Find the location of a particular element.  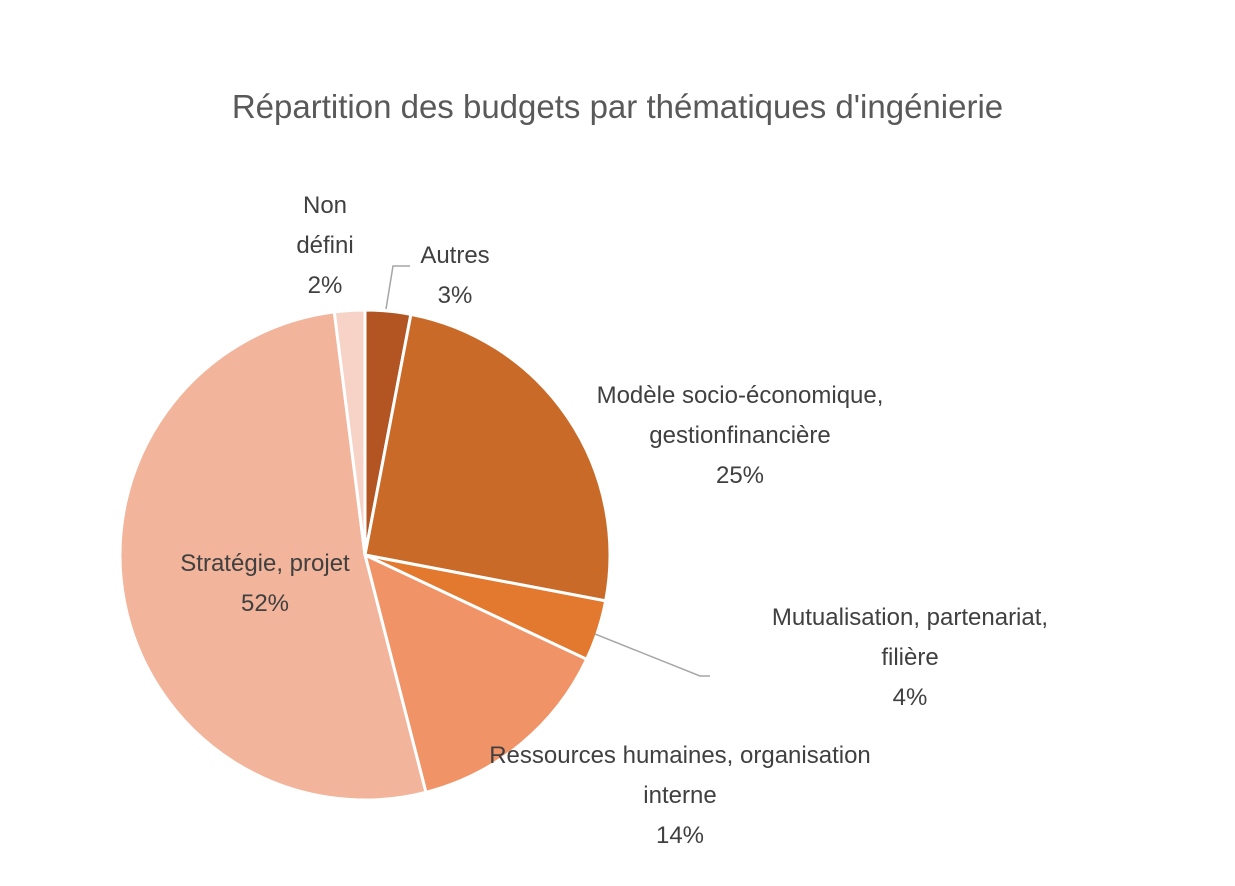

slice-label-line: Modèle socio-économique, is located at coordinates (740, 395).